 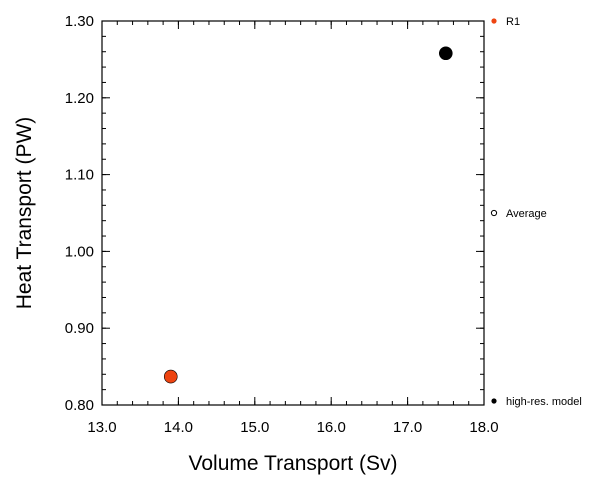 What do you see at coordinates (101, 427) in the screenshot?
I see `x-tick-label: 13.0` at bounding box center [101, 427].